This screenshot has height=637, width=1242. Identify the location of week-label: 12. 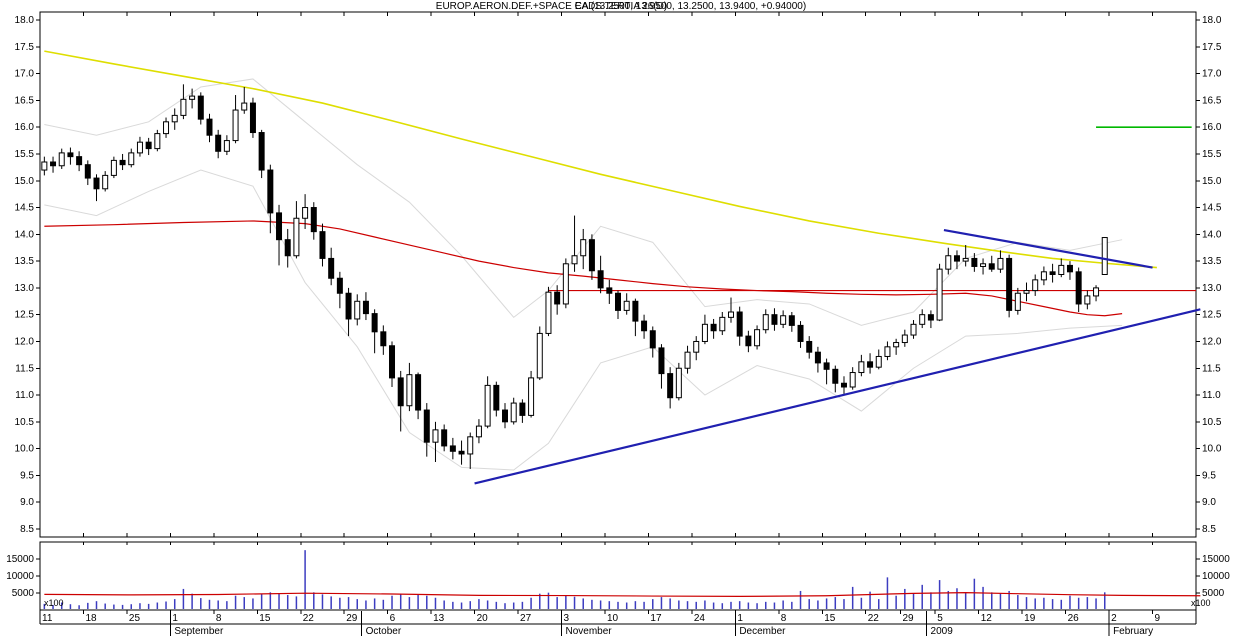
(987, 618).